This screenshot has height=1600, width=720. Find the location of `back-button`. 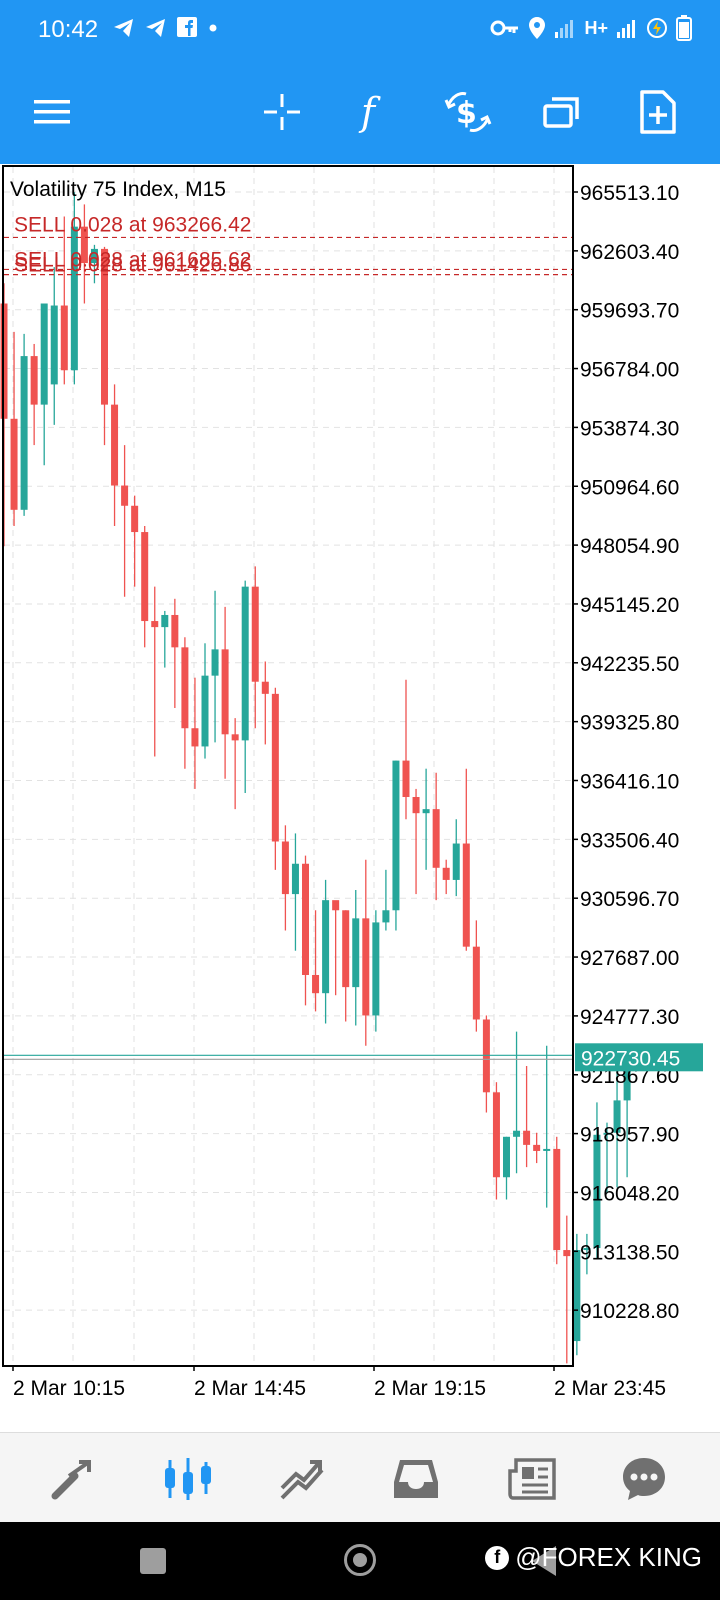

back-button is located at coordinates (544, 1561).